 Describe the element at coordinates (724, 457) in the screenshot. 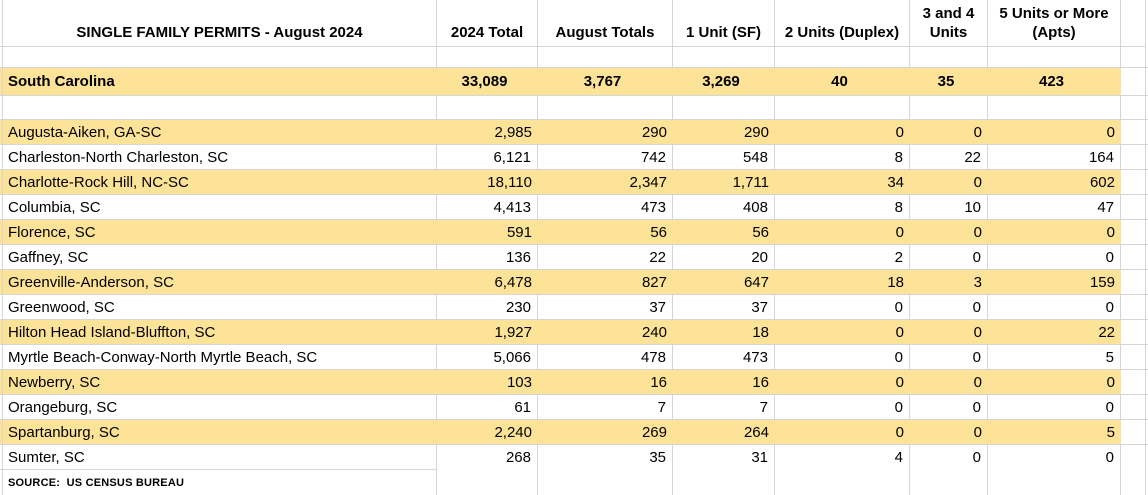

I see `value-cell: 31` at that location.